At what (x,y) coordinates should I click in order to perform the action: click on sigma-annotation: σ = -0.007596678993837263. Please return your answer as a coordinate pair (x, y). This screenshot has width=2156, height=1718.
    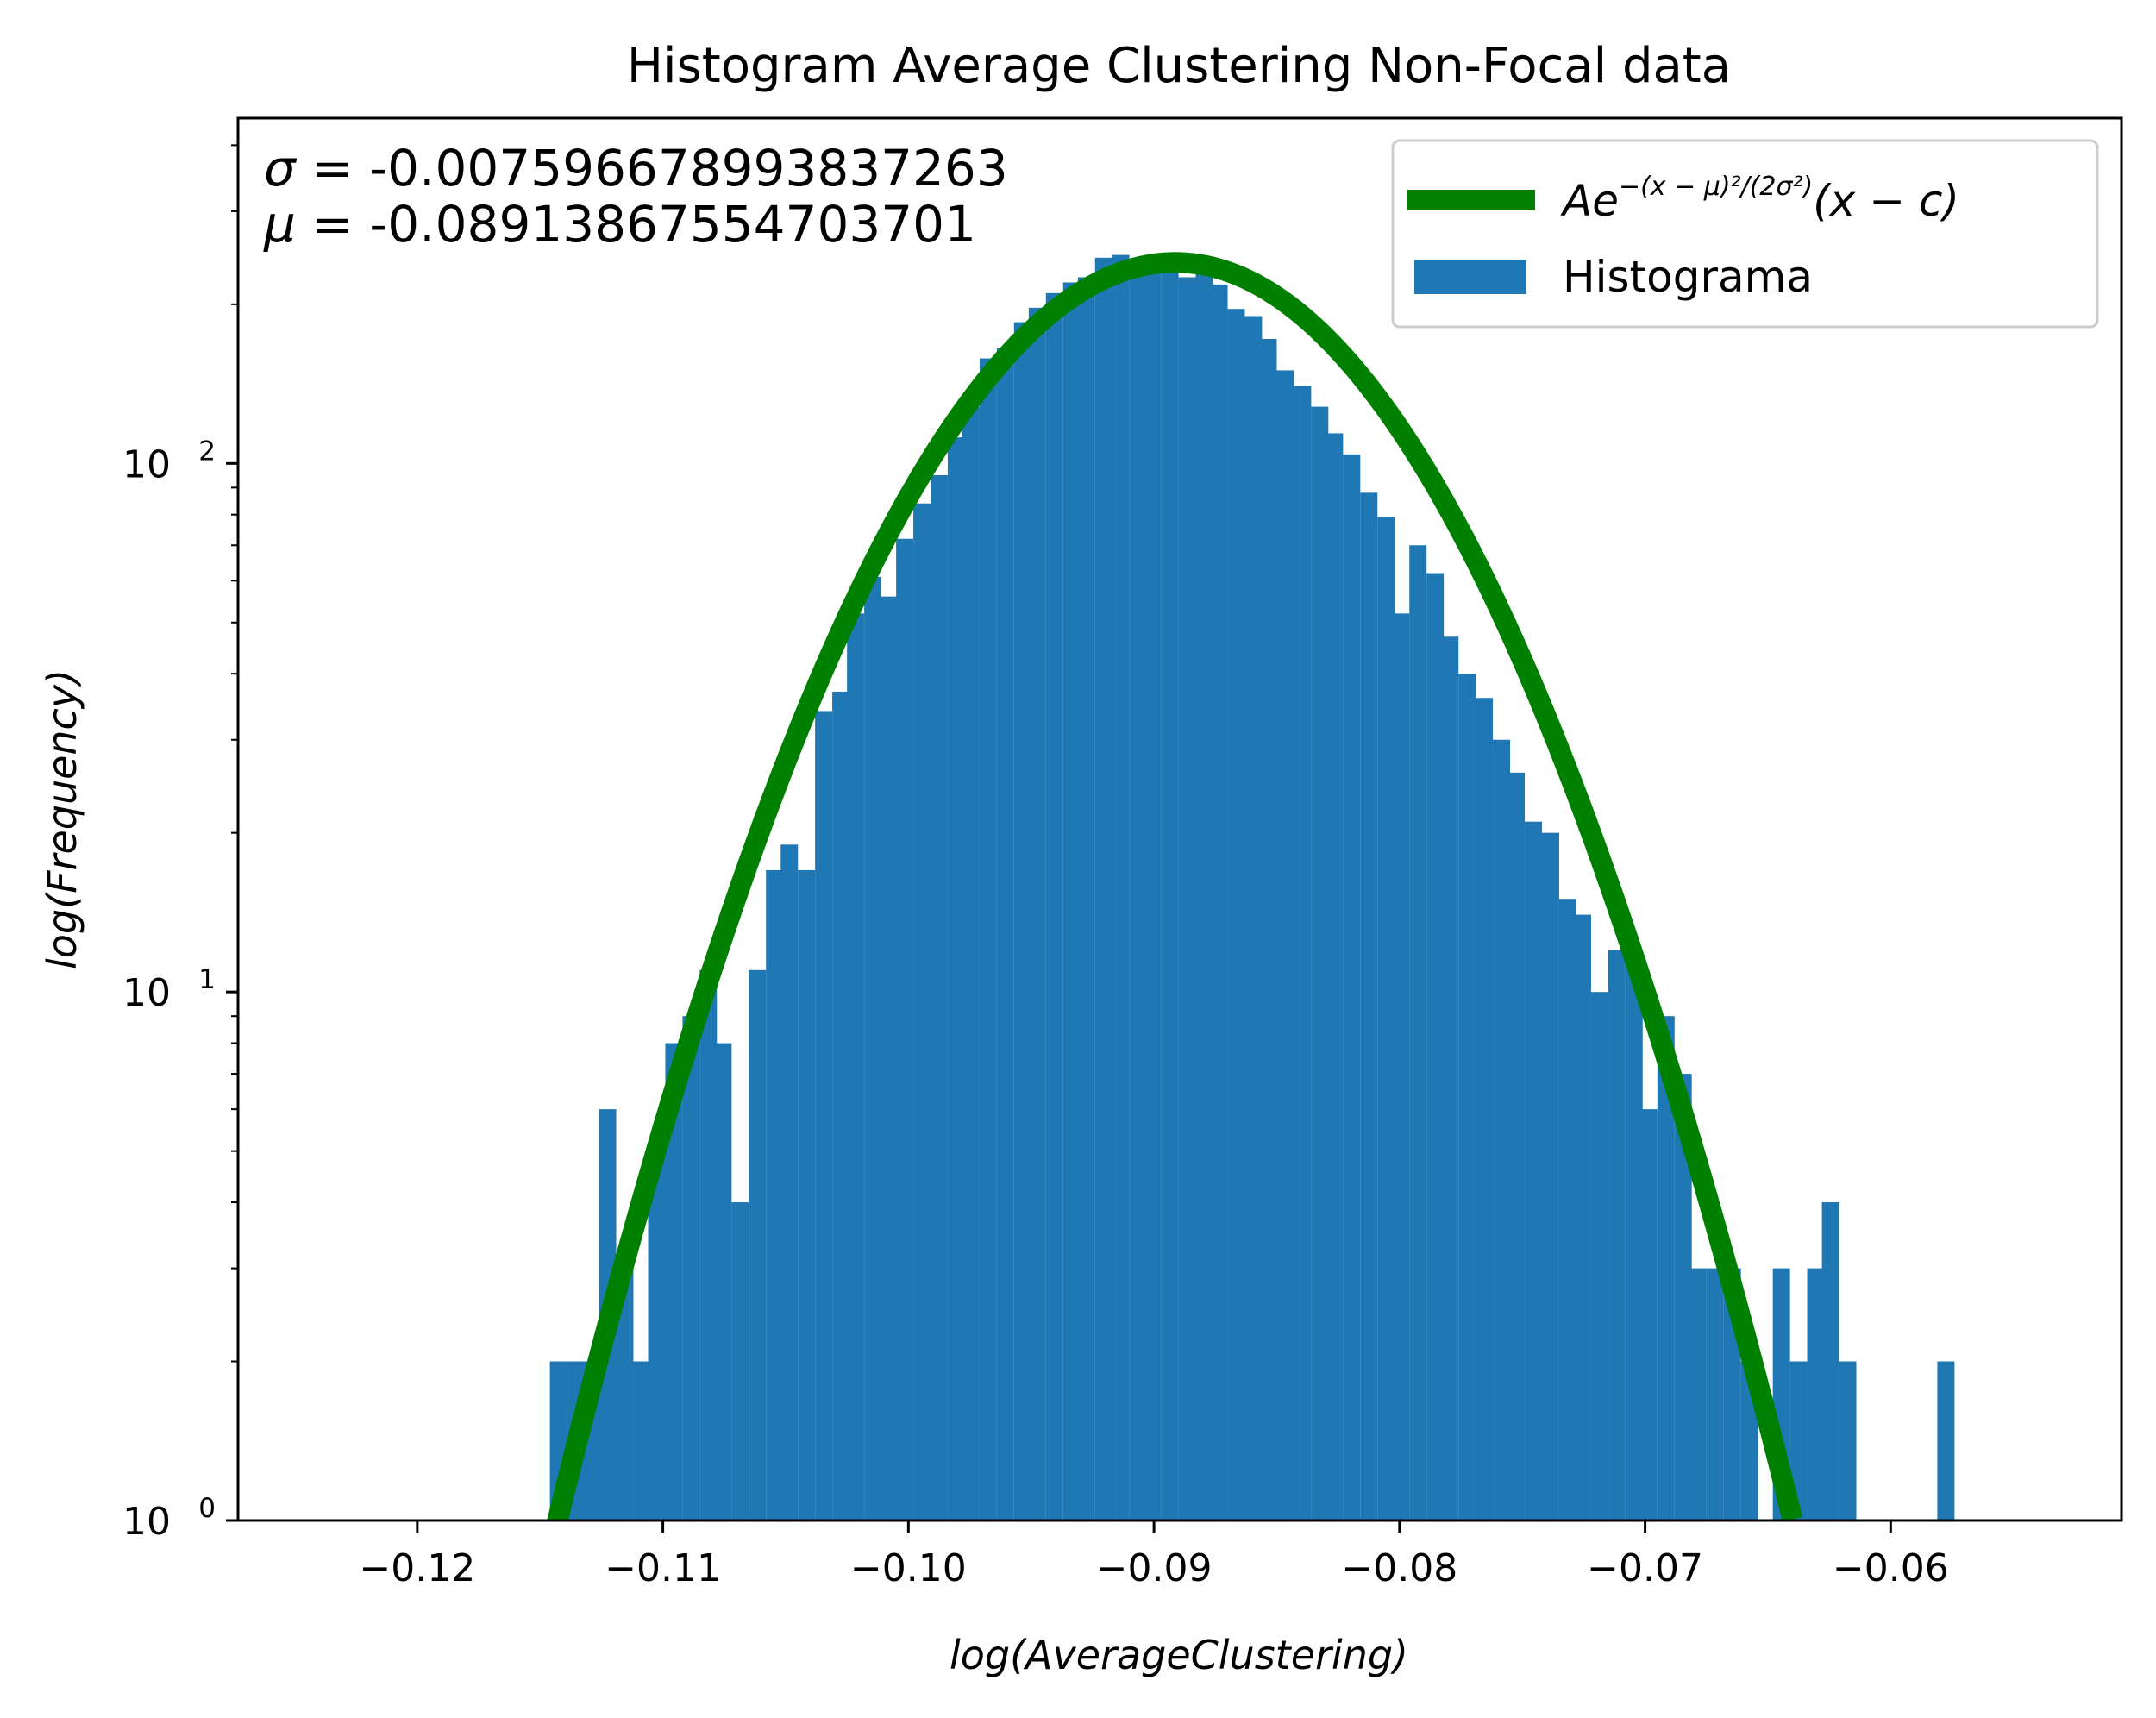
    Looking at the image, I should click on (636, 168).